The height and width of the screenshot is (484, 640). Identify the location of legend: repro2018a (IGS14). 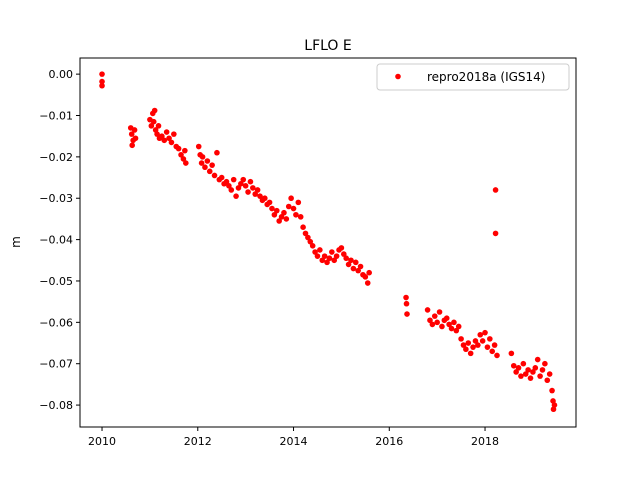
(473, 77).